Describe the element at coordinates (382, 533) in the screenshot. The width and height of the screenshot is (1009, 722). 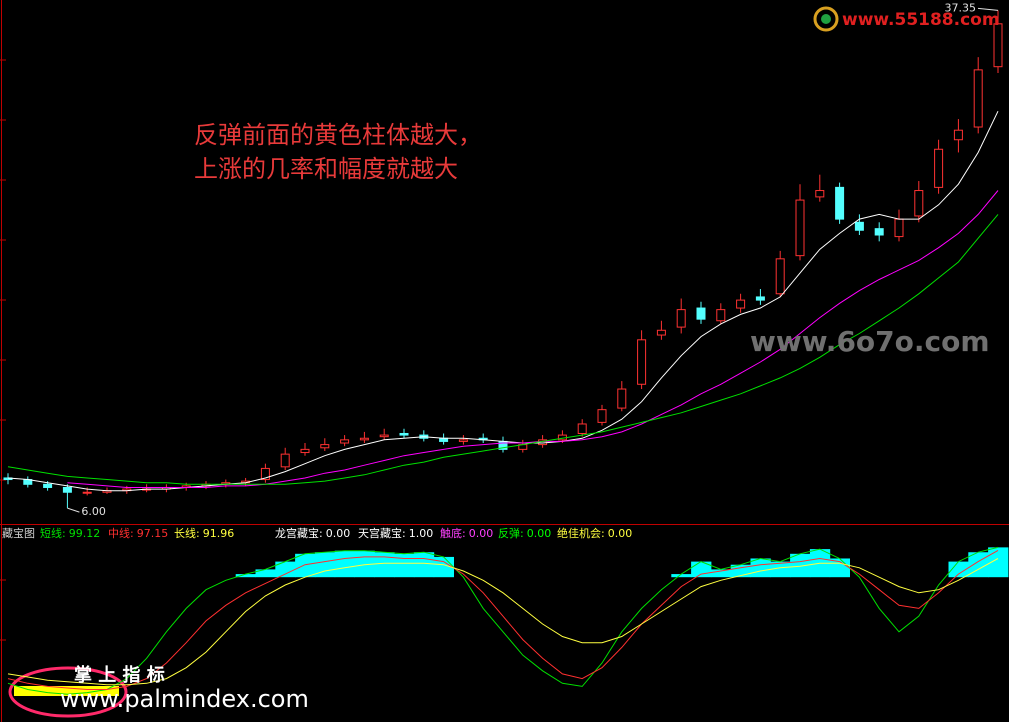
I see `readout-name: 天宫藏宝:` at that location.